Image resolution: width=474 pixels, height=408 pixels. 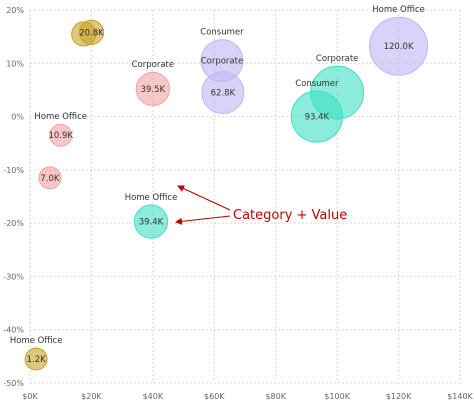 What do you see at coordinates (214, 396) in the screenshot?
I see `x-tick-label: $60K` at bounding box center [214, 396].